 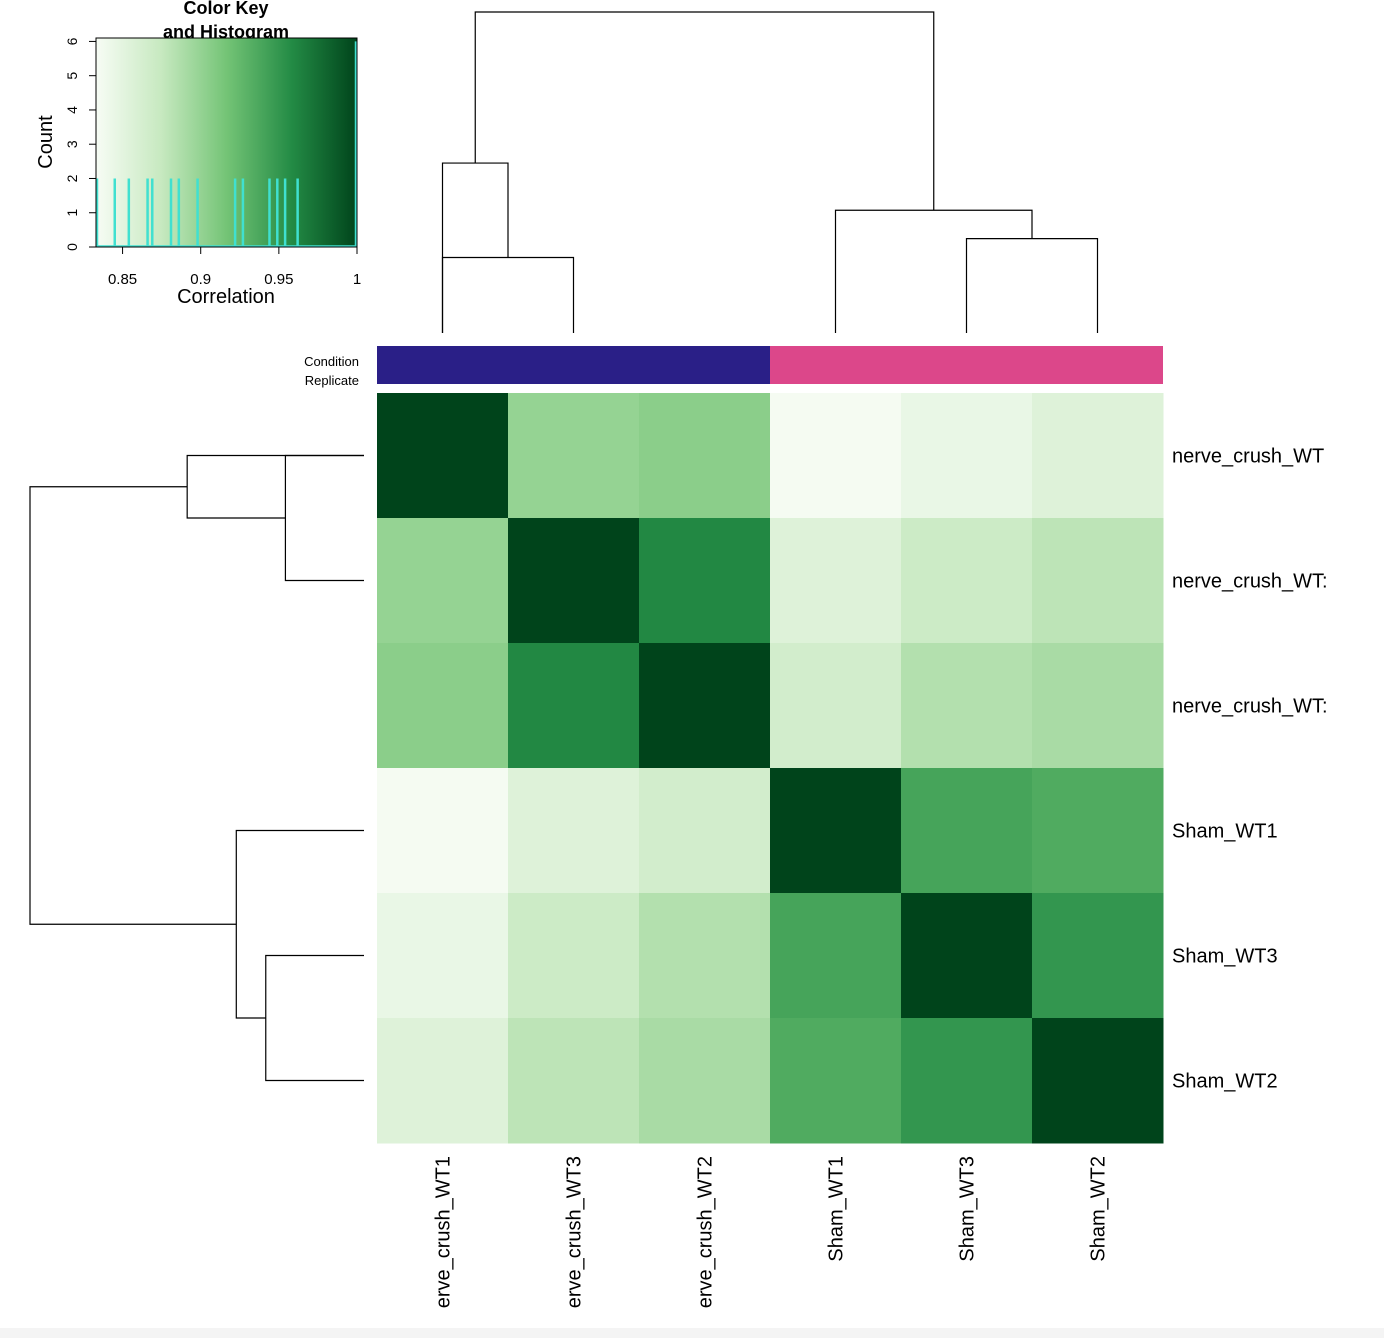 I want to click on color-key-title-line1: Color Key, so click(x=225, y=9).